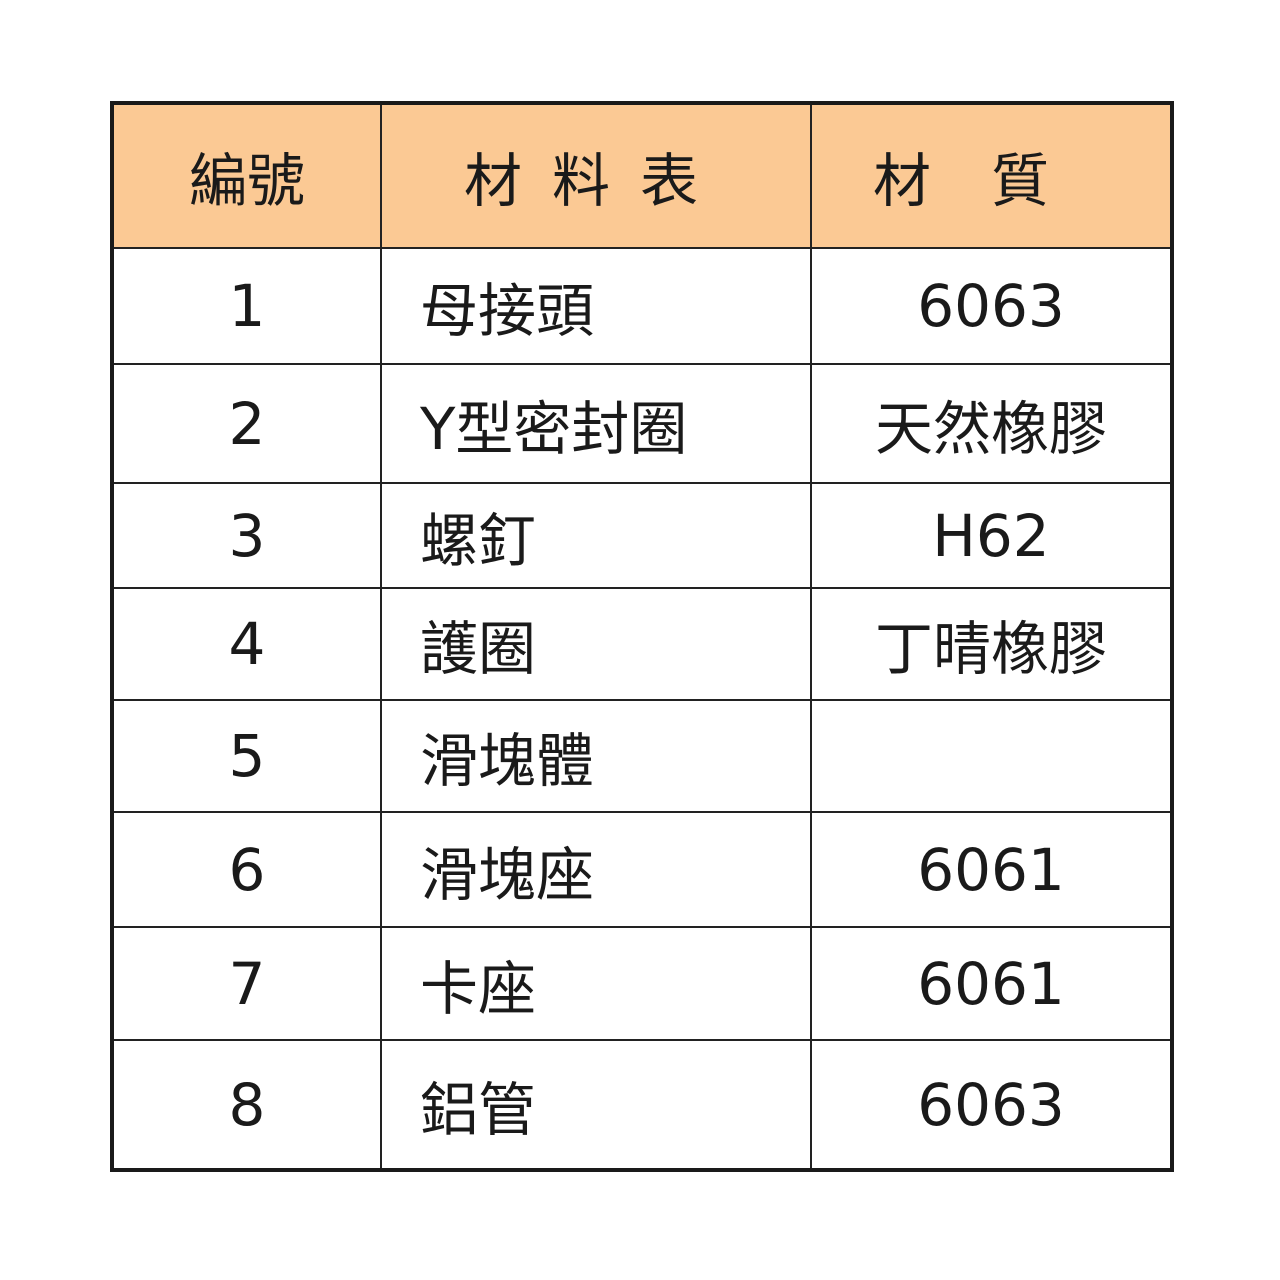  What do you see at coordinates (990, 649) in the screenshot?
I see `row-material: 丁晴橡膠` at bounding box center [990, 649].